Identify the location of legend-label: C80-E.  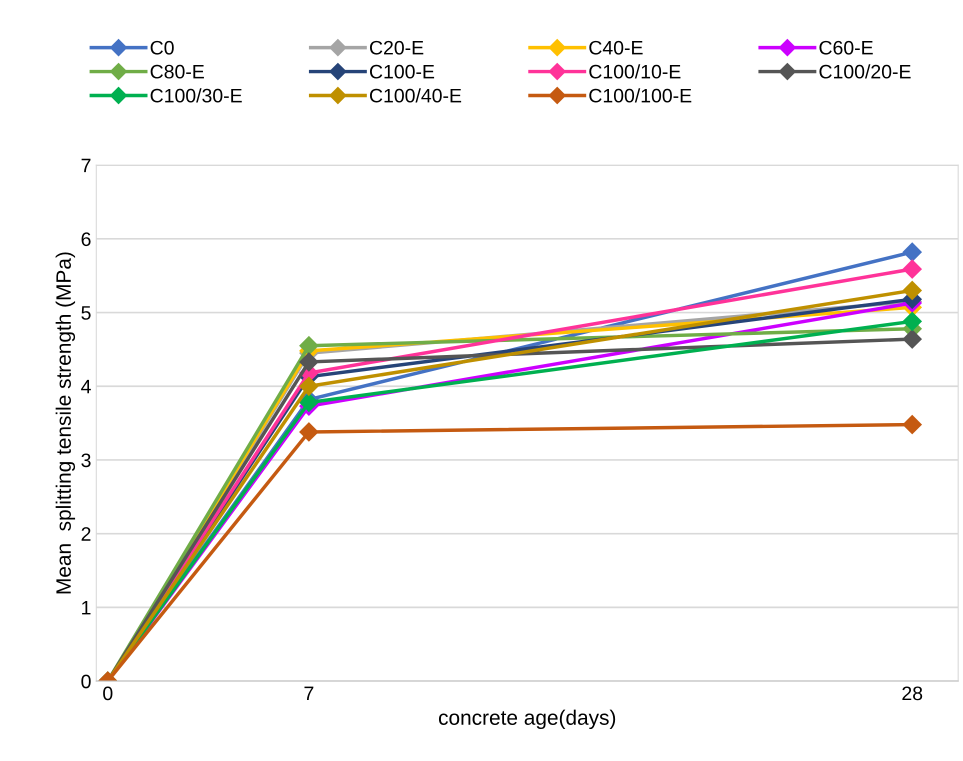
(177, 71).